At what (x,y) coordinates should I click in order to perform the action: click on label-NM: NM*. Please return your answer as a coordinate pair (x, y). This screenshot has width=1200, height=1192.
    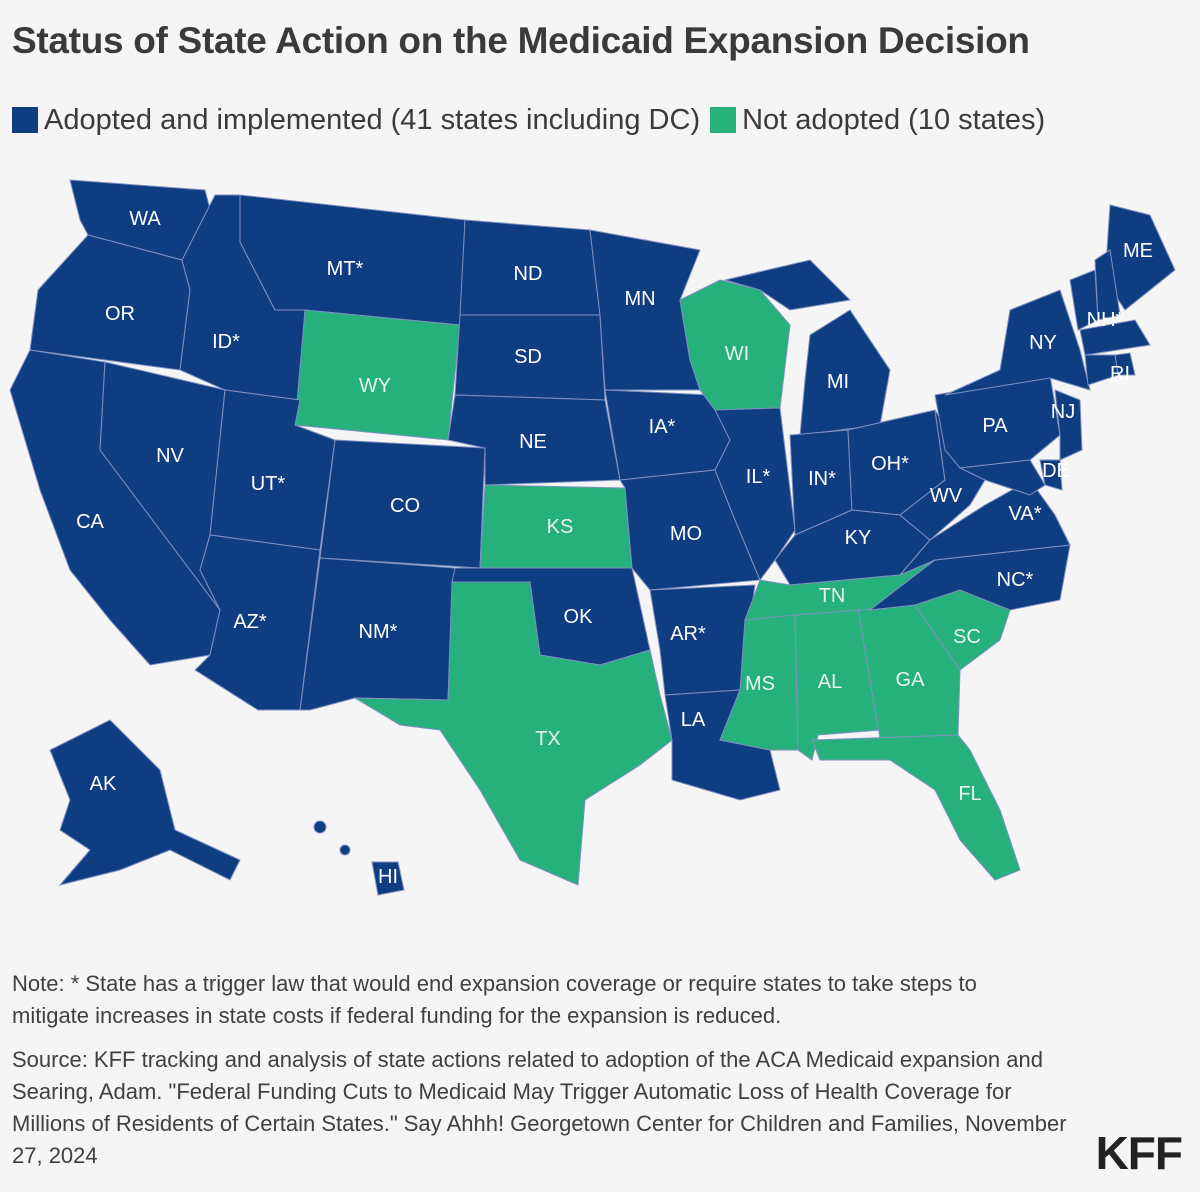
    Looking at the image, I should click on (378, 632).